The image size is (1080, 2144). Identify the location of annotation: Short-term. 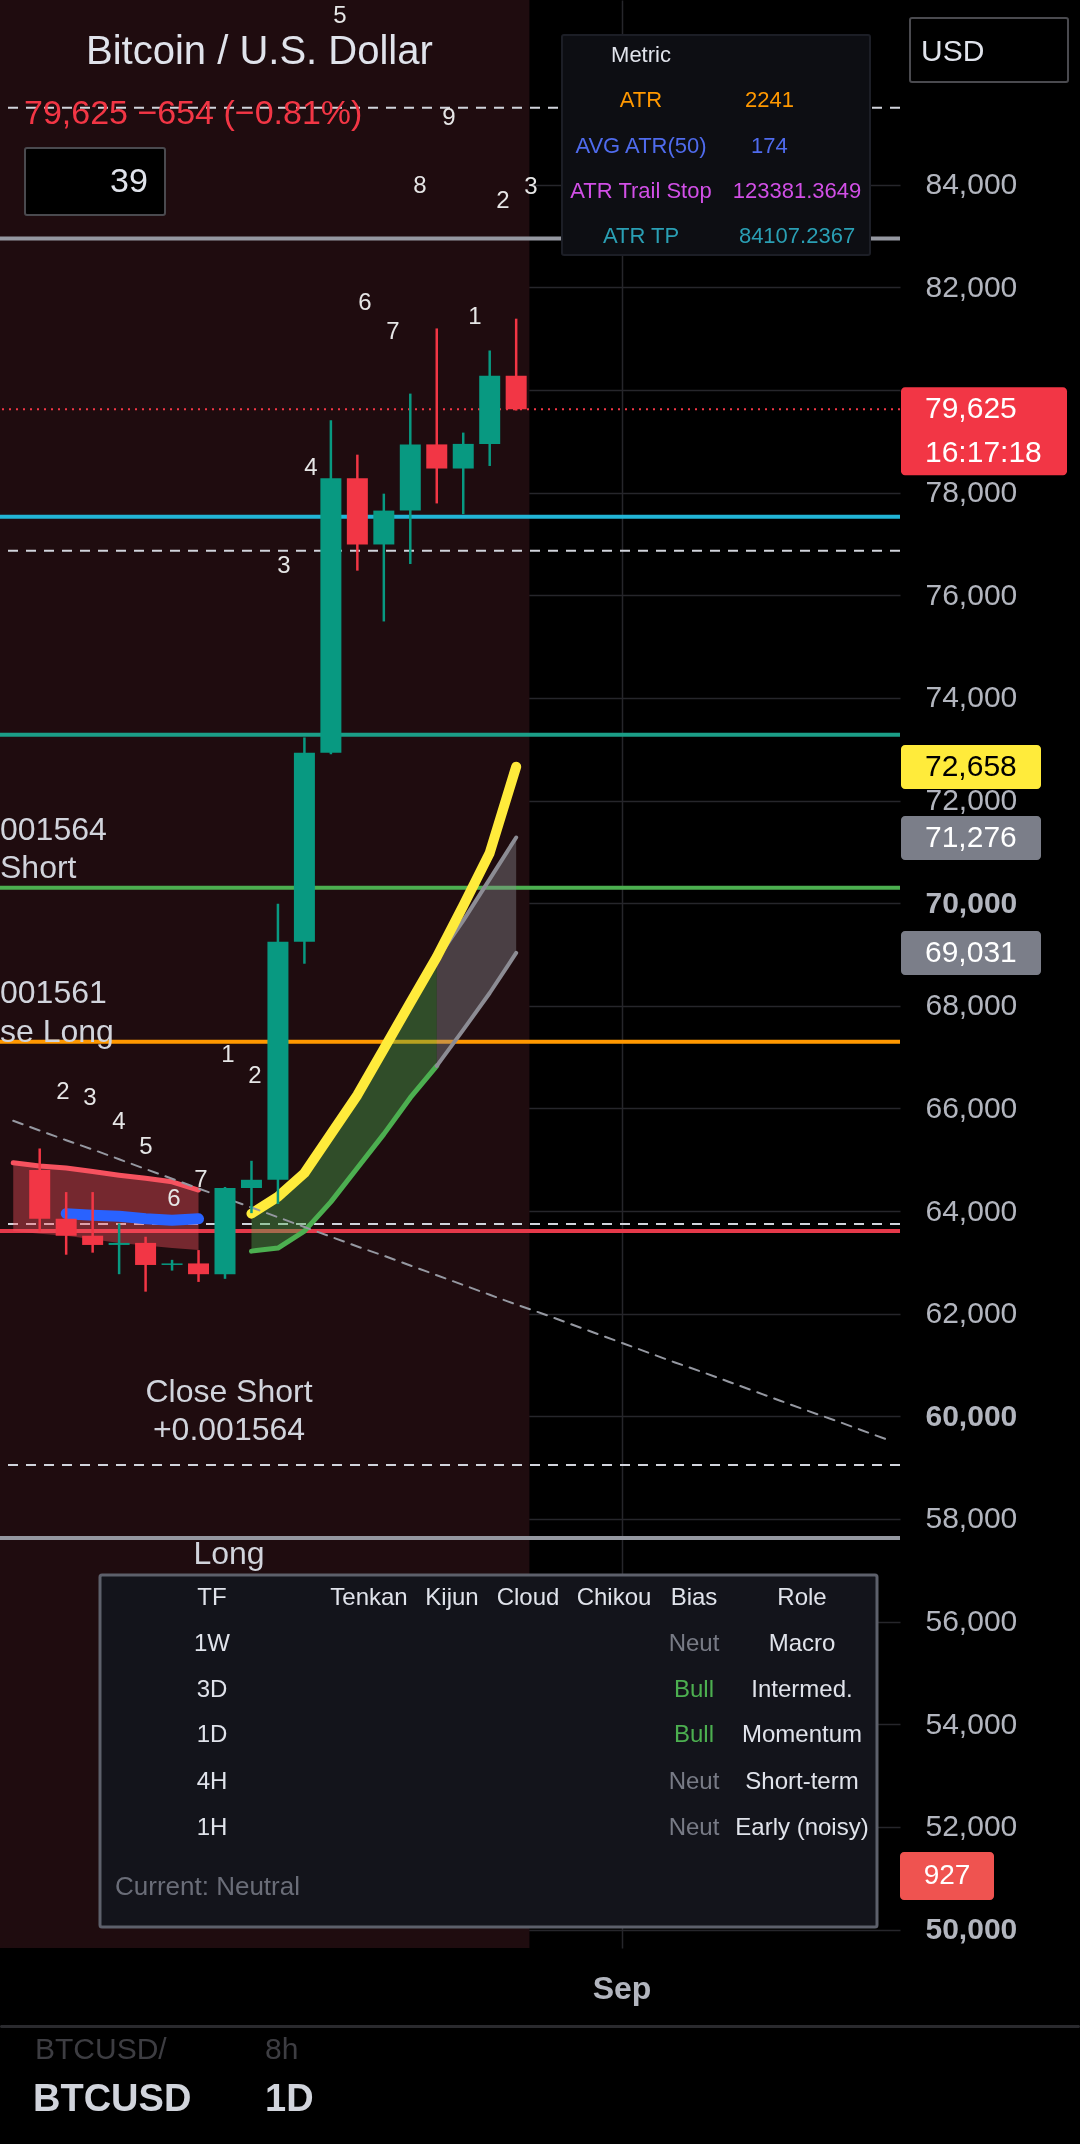
(802, 1780).